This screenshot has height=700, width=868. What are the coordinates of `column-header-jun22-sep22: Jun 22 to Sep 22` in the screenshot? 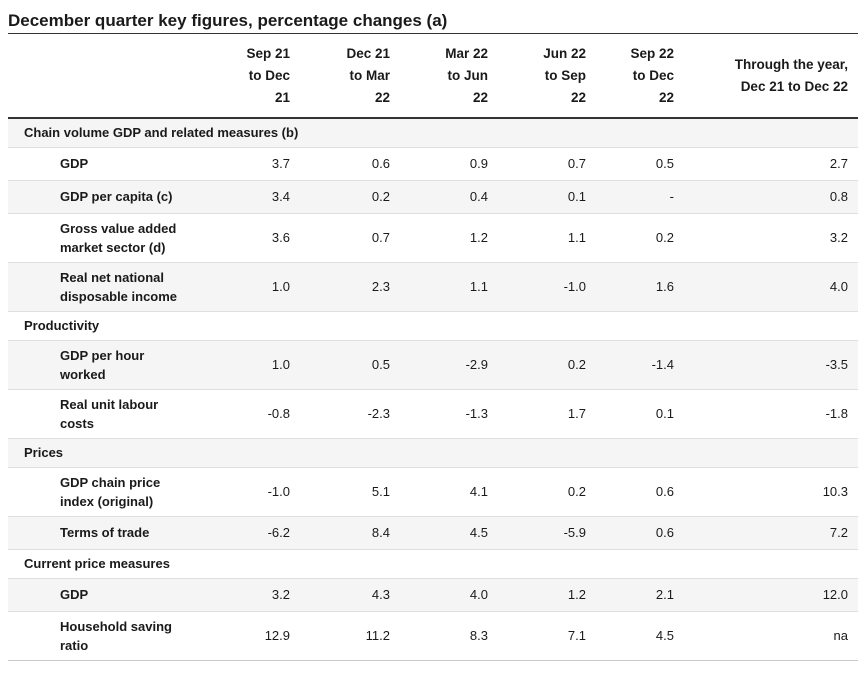 It's located at (537, 76).